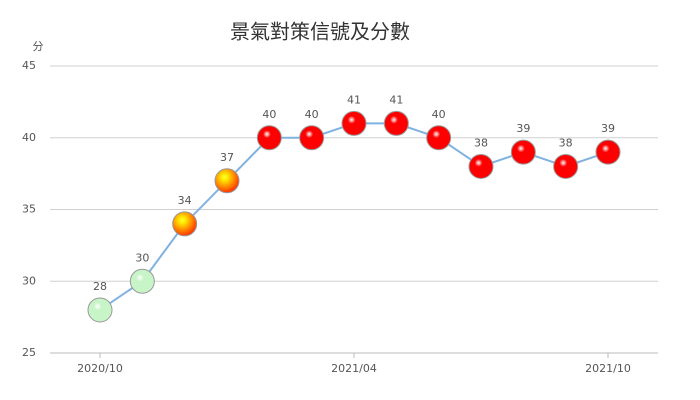 Image resolution: width=700 pixels, height=400 pixels. Describe the element at coordinates (29, 209) in the screenshot. I see `y-tick-label: 35` at that location.